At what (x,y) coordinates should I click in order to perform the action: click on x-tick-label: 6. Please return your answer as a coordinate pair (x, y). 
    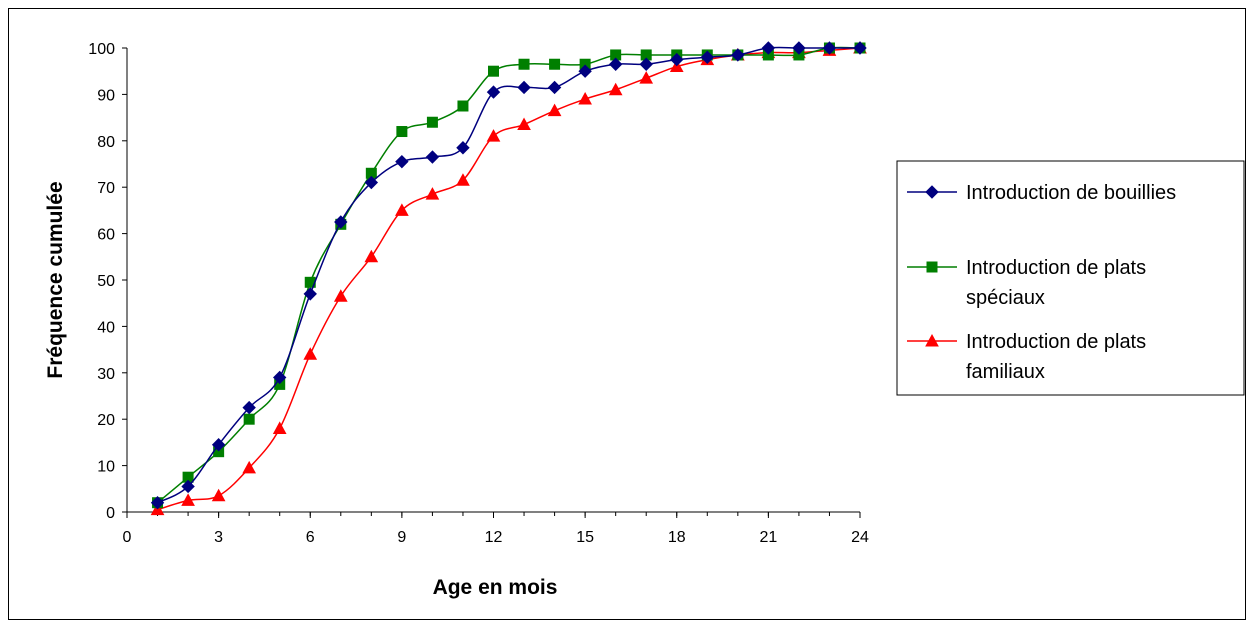
    Looking at the image, I should click on (310, 537).